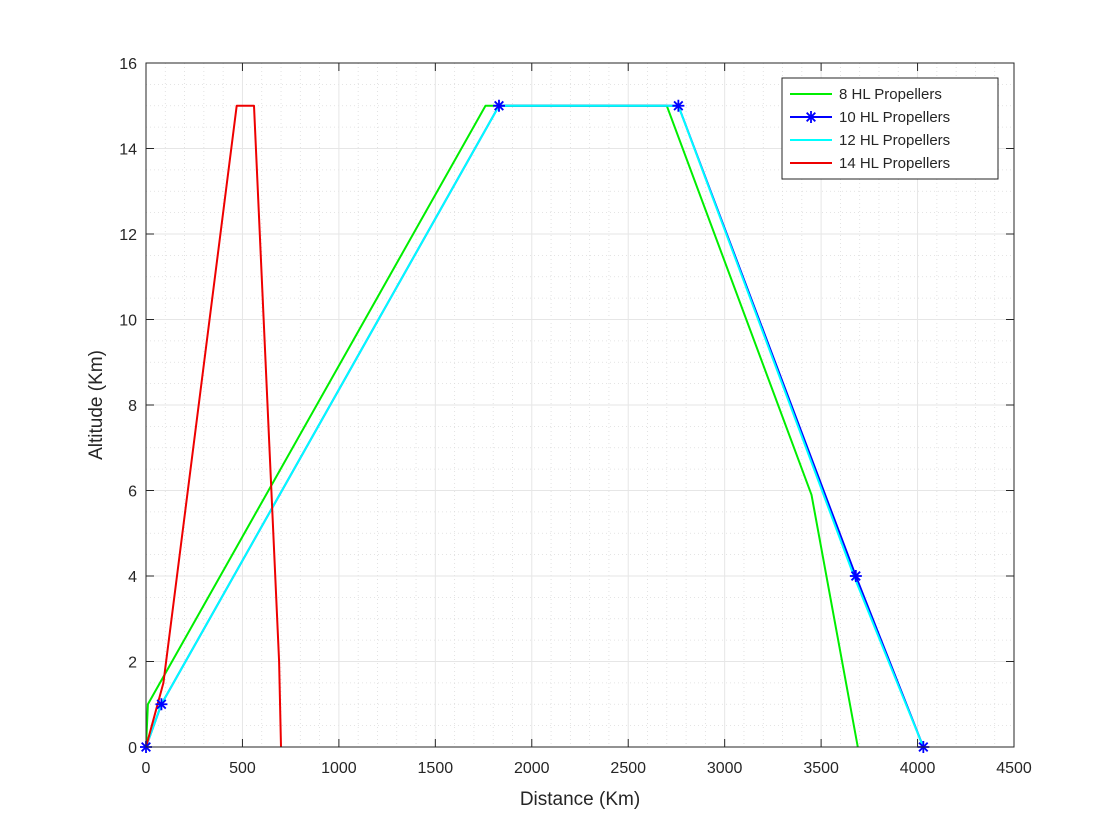 The height and width of the screenshot is (840, 1120). I want to click on legend-item-14-hl: 14 HL Propellers, so click(870, 163).